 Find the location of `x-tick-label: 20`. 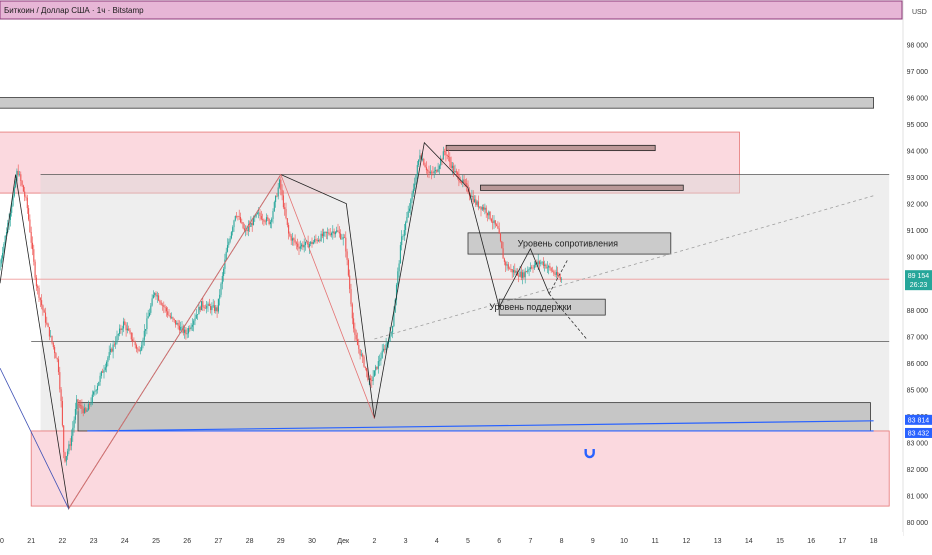

x-tick-label: 20 is located at coordinates (2, 541).